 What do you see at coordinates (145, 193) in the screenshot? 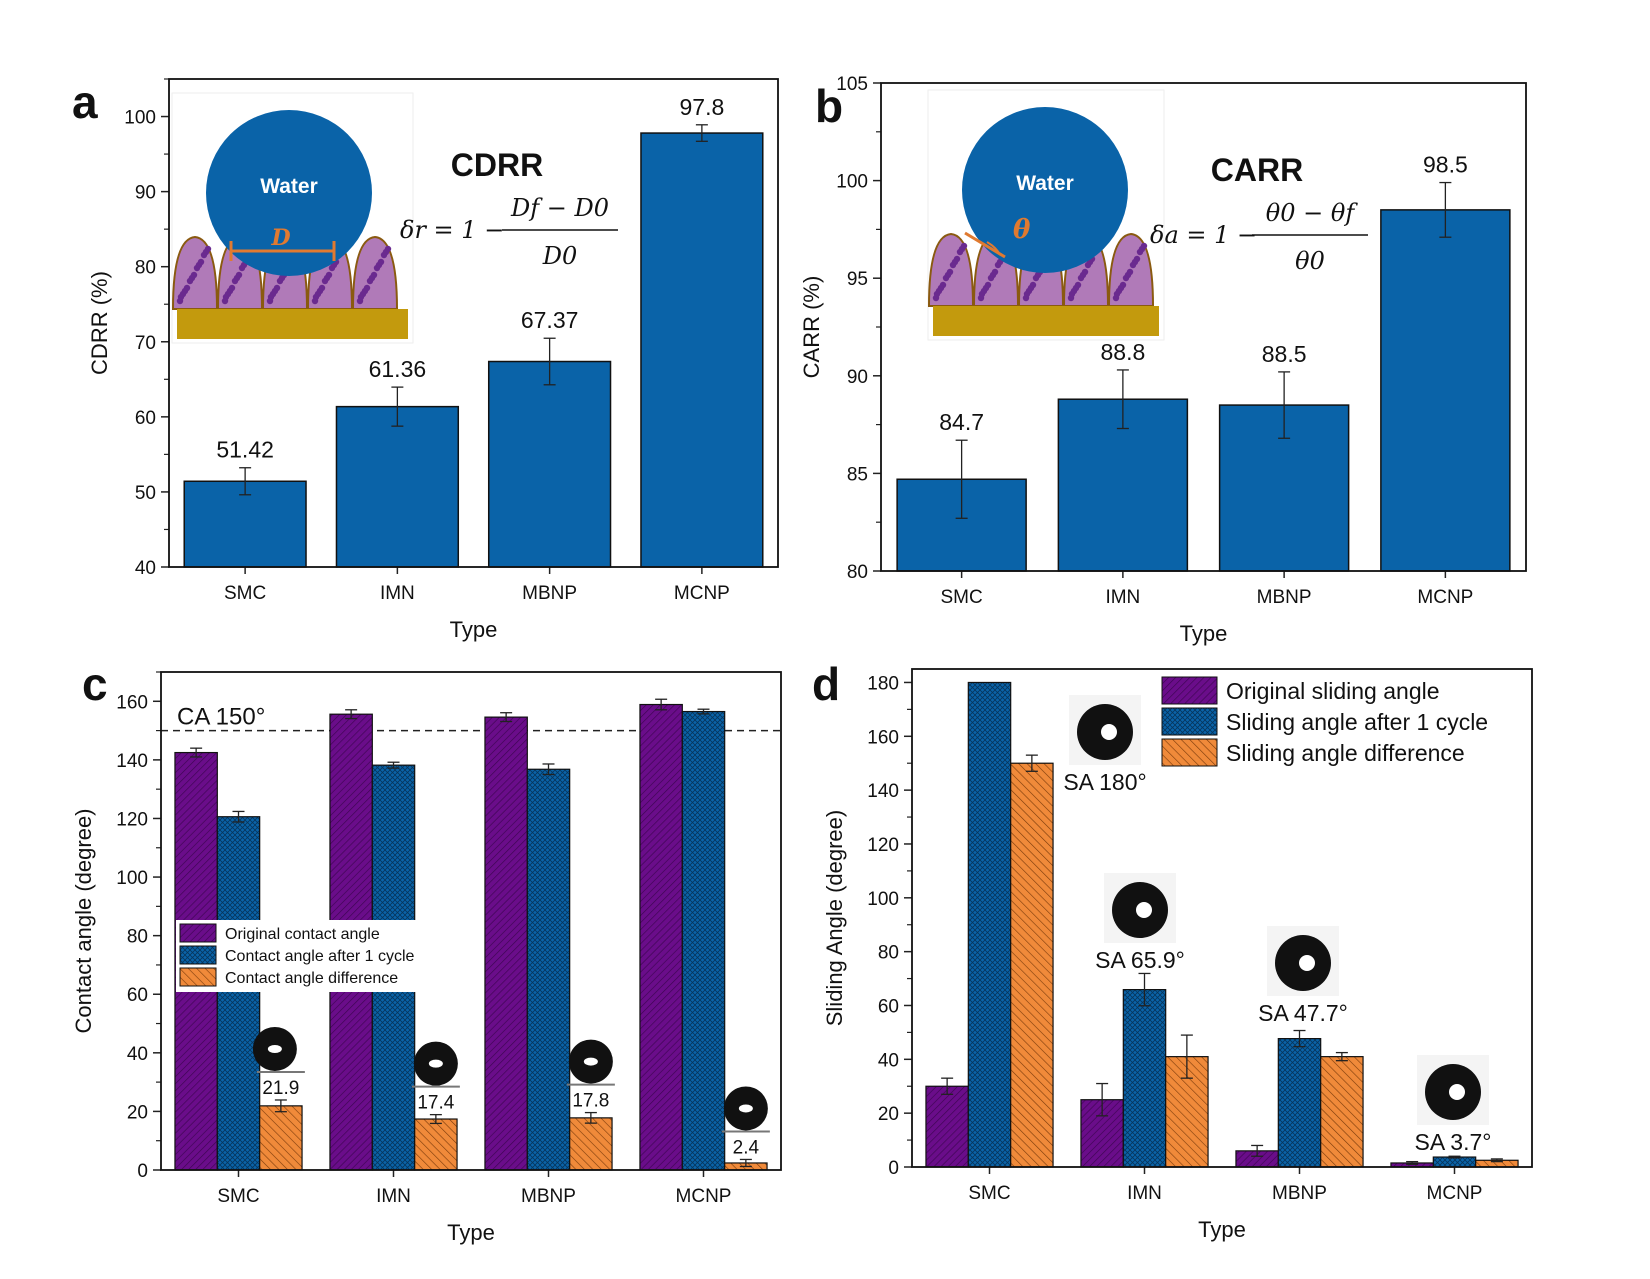
I see `y-tick-label: 90` at bounding box center [145, 193].